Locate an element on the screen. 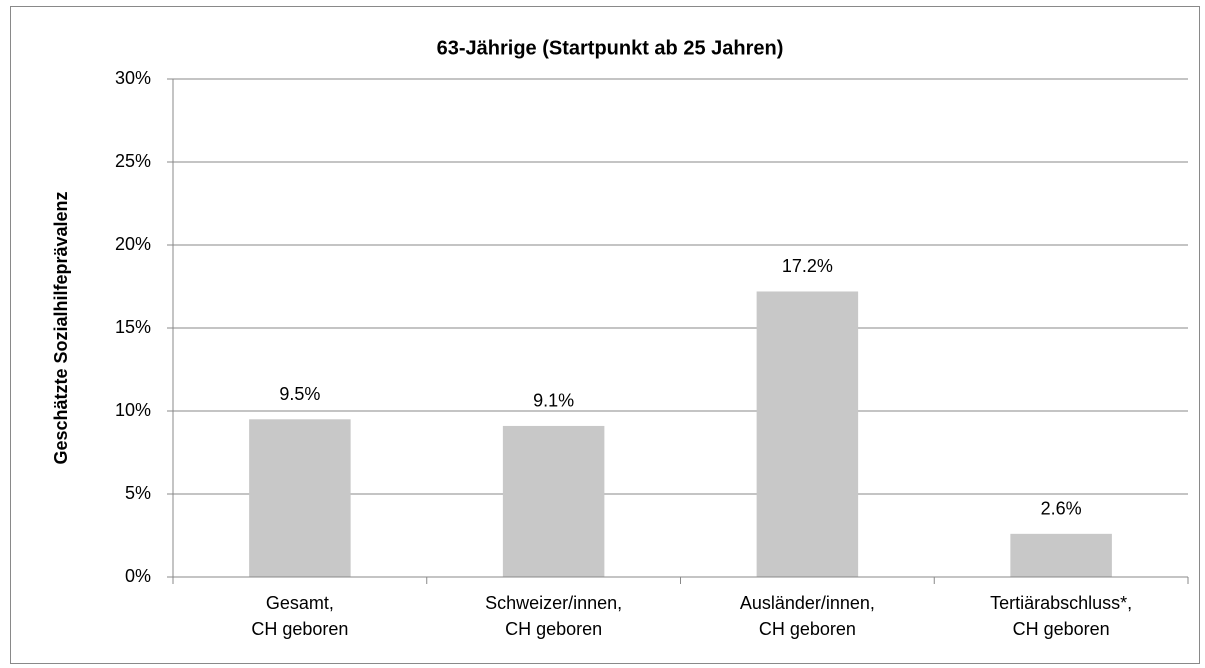 This screenshot has width=1205, height=668. data-label: 17.2% is located at coordinates (807, 266).